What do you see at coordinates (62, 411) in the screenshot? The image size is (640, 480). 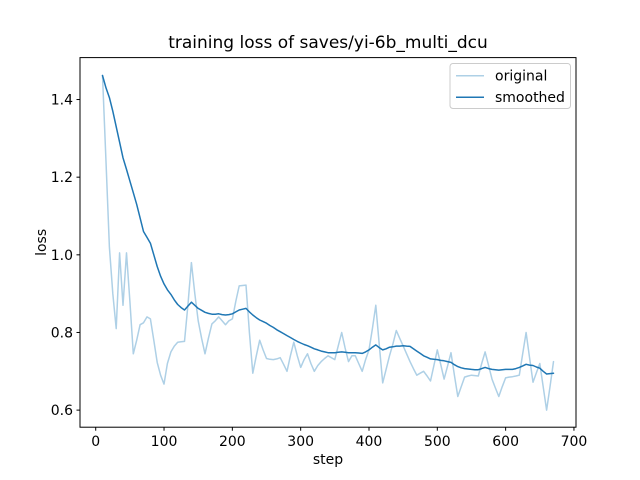 I see `y-tick-label: 0.6` at bounding box center [62, 411].